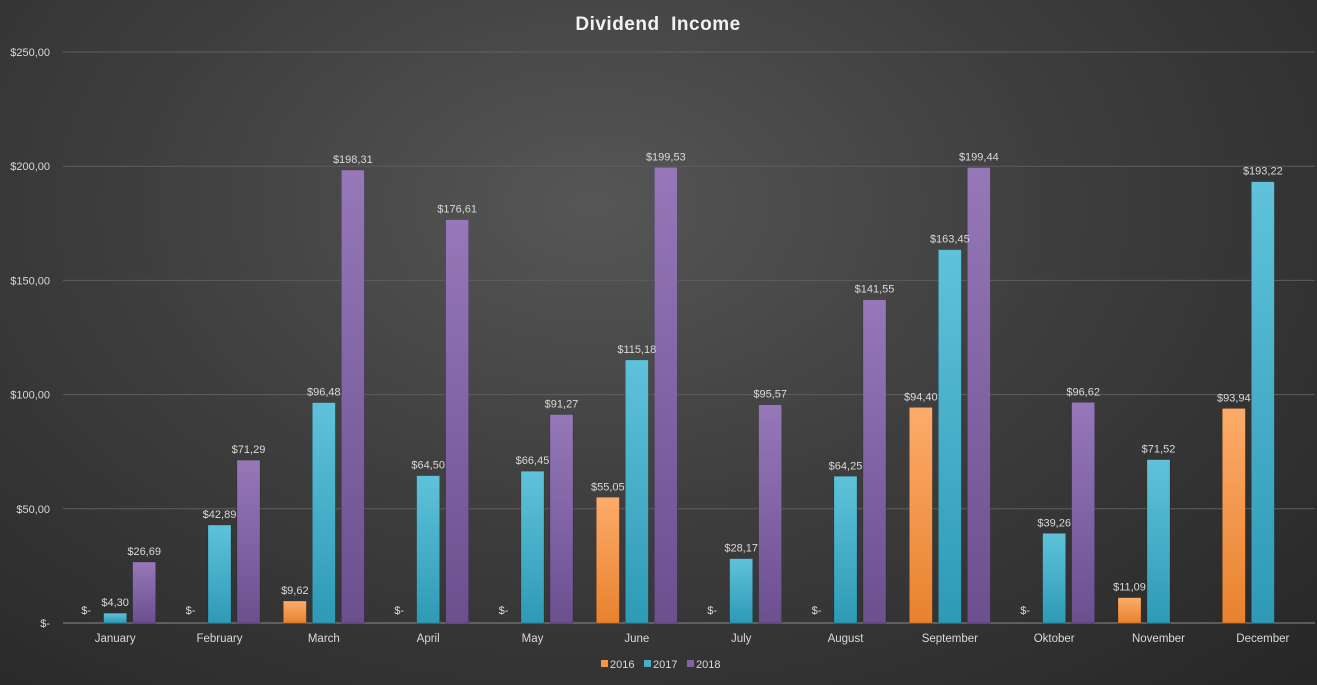 This screenshot has height=685, width=1317. I want to click on data-label: $71,29, so click(249, 450).